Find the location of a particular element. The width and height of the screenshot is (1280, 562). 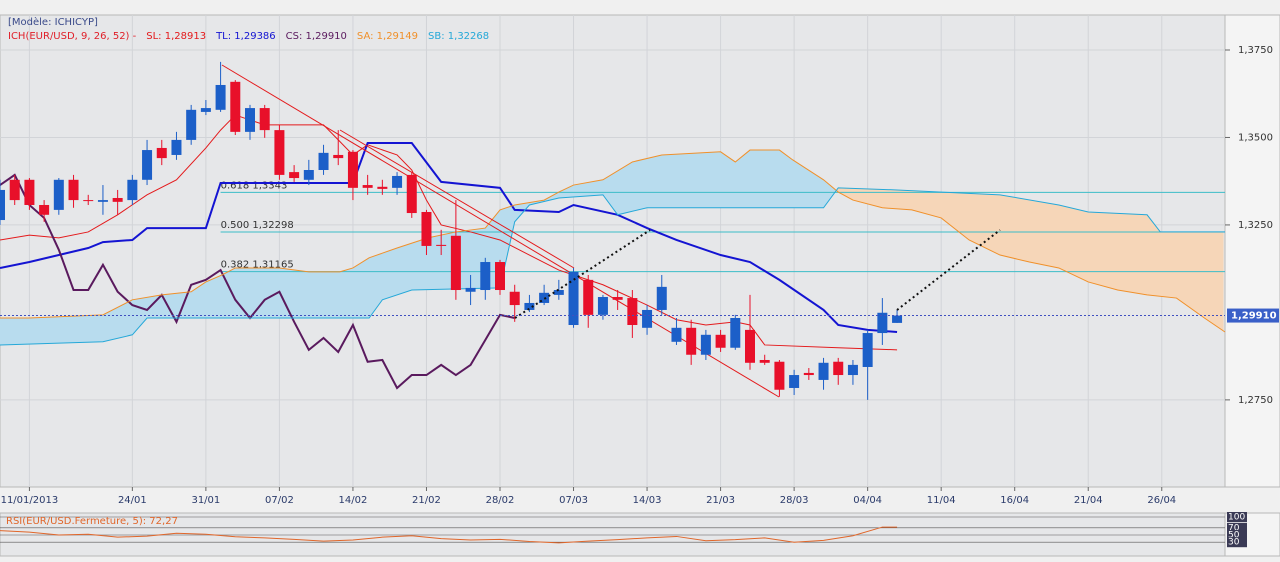

indicator-label: ICH(EUR/USD, 9, 26, 52) - is located at coordinates (72, 36).